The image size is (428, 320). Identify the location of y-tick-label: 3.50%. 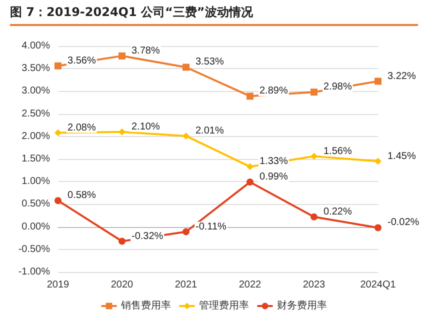
(36, 68).